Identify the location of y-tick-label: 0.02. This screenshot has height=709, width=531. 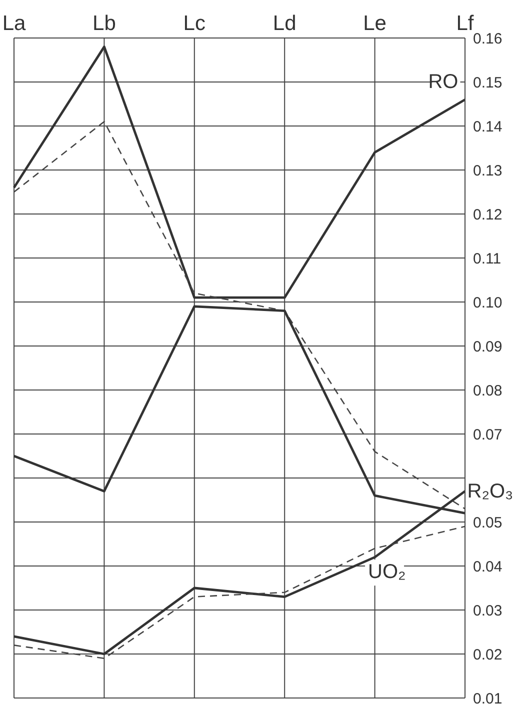
(487, 655).